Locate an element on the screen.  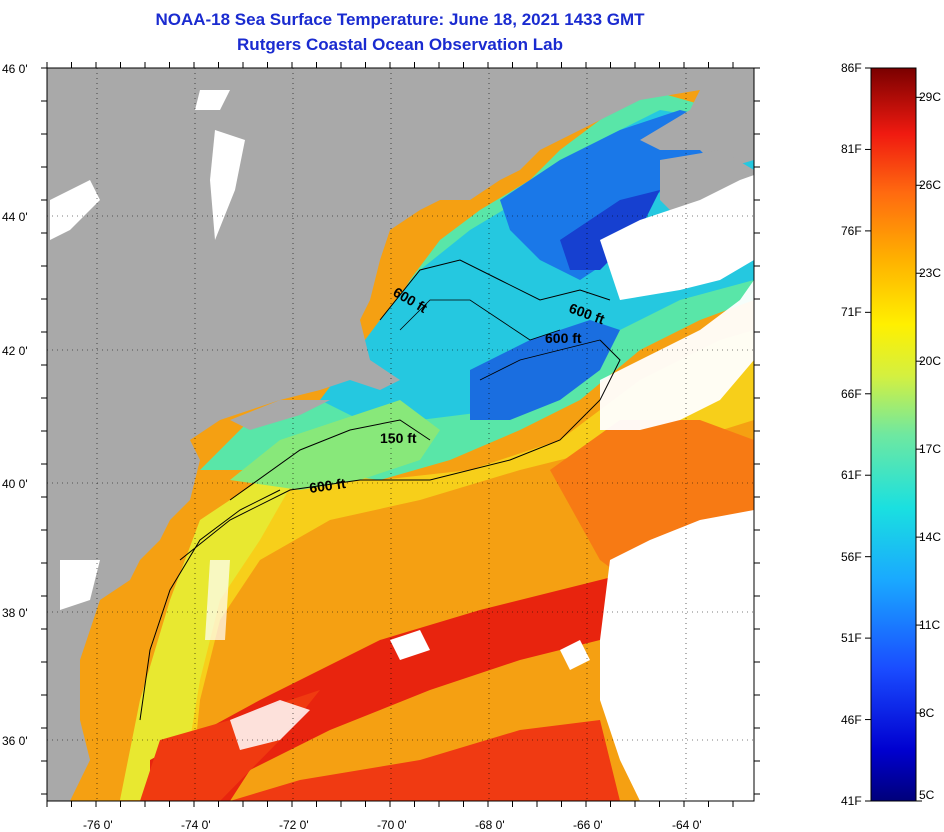
contour-label: 150 ft is located at coordinates (398, 438).